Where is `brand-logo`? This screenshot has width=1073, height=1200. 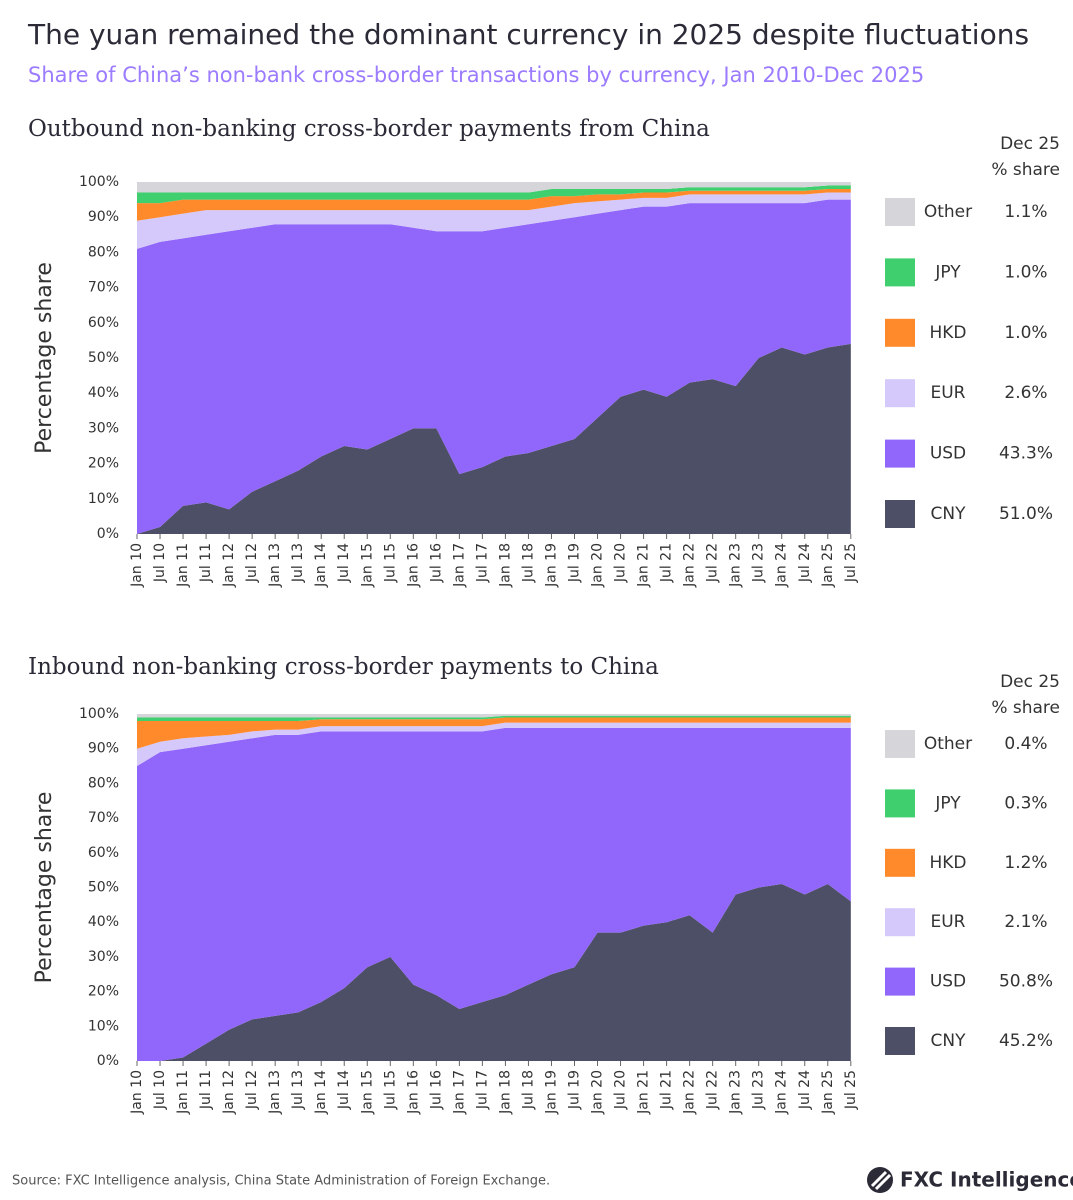
brand-logo is located at coordinates (880, 1180).